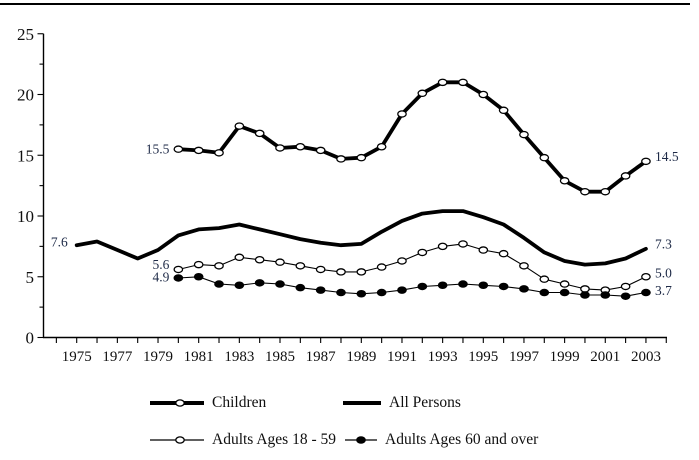 The width and height of the screenshot is (699, 460). I want to click on data-label: 5.6, so click(160, 264).